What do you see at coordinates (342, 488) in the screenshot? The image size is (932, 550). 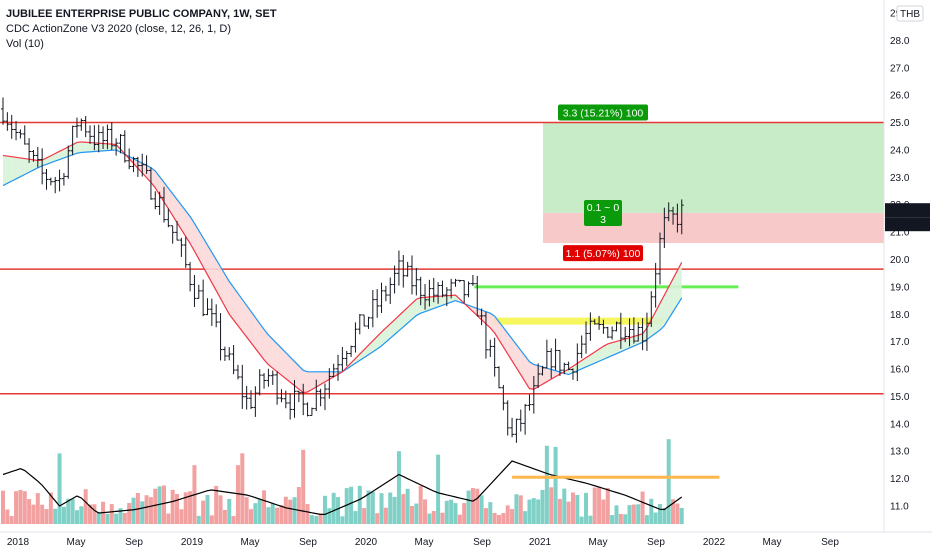 I see `volume-ma-line` at bounding box center [342, 488].